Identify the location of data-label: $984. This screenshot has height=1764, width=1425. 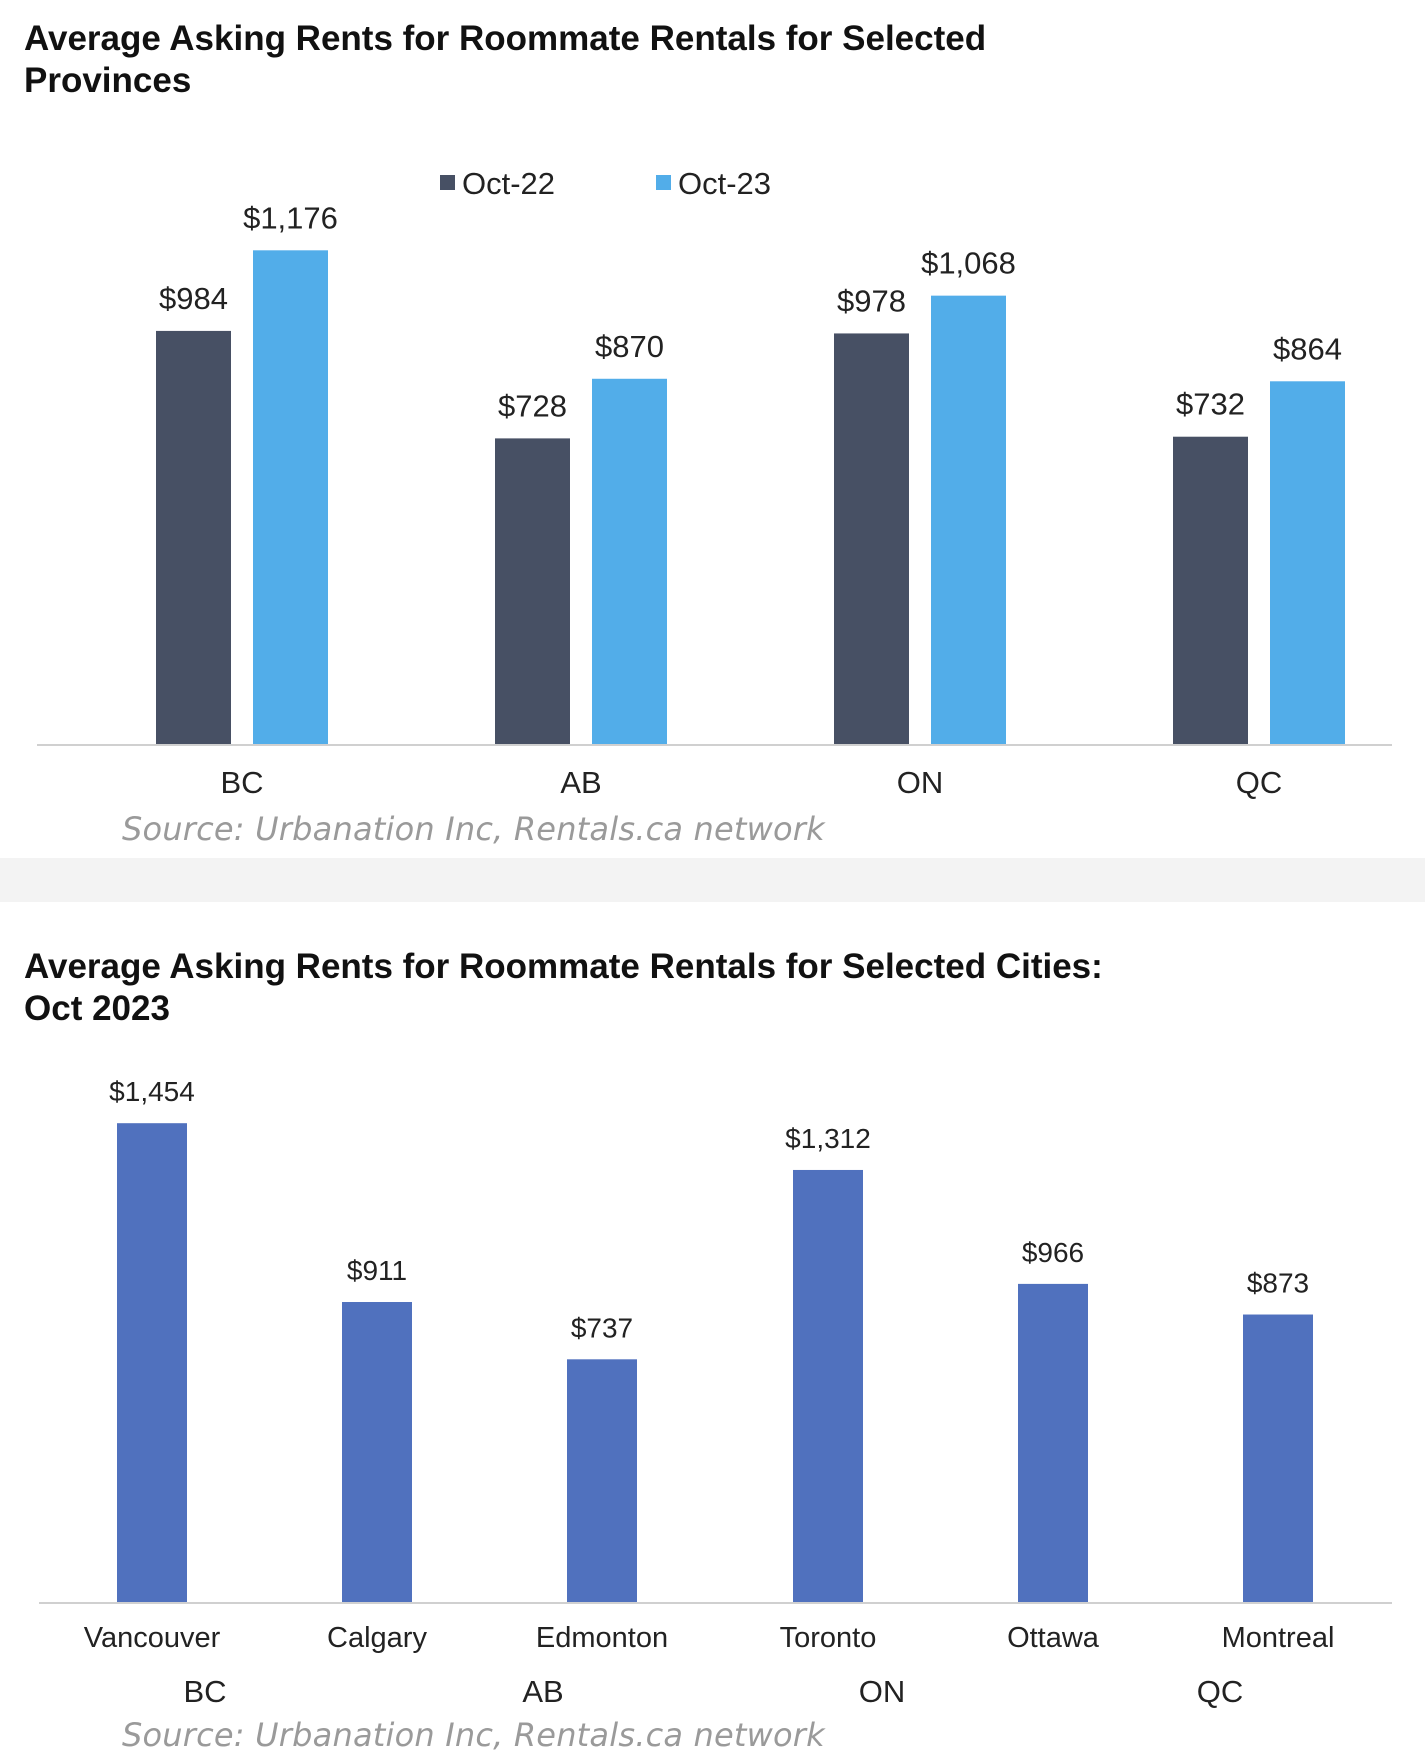
(193, 298).